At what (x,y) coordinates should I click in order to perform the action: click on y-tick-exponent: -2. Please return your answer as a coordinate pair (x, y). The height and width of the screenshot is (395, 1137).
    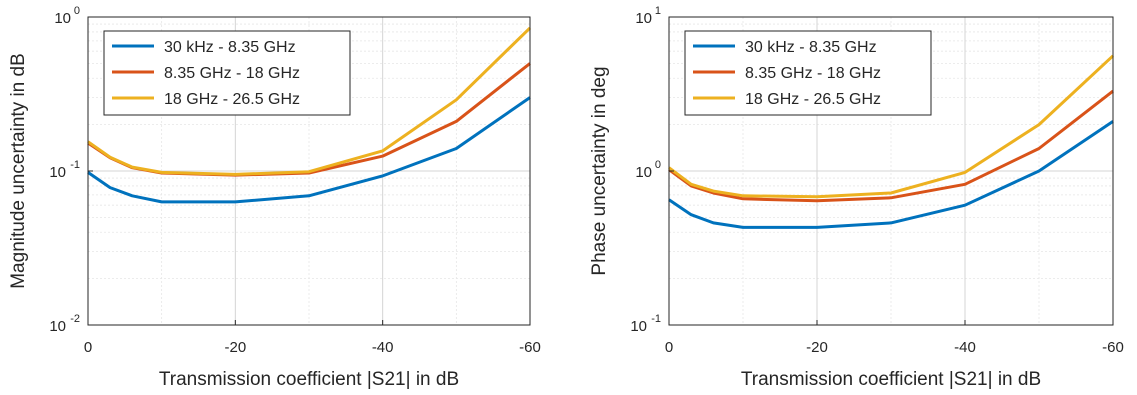
    Looking at the image, I should click on (75, 319).